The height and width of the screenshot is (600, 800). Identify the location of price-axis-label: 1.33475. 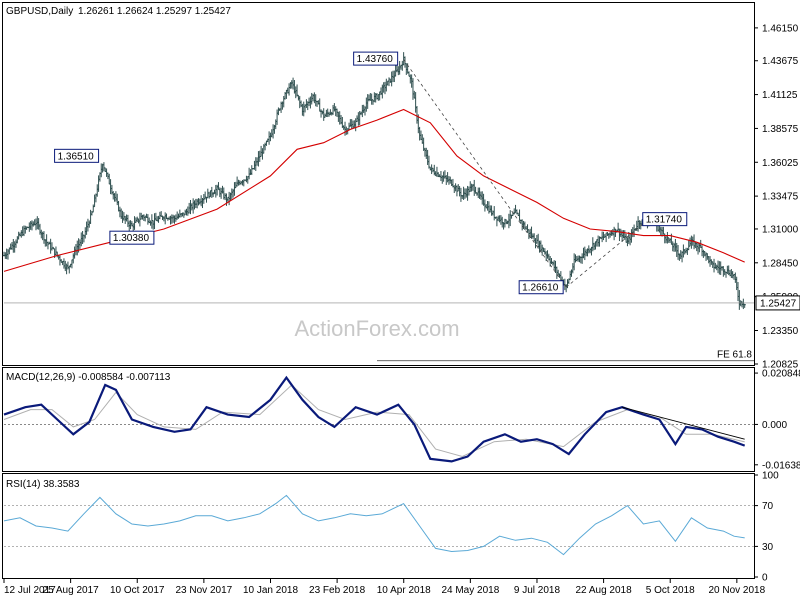
(780, 197).